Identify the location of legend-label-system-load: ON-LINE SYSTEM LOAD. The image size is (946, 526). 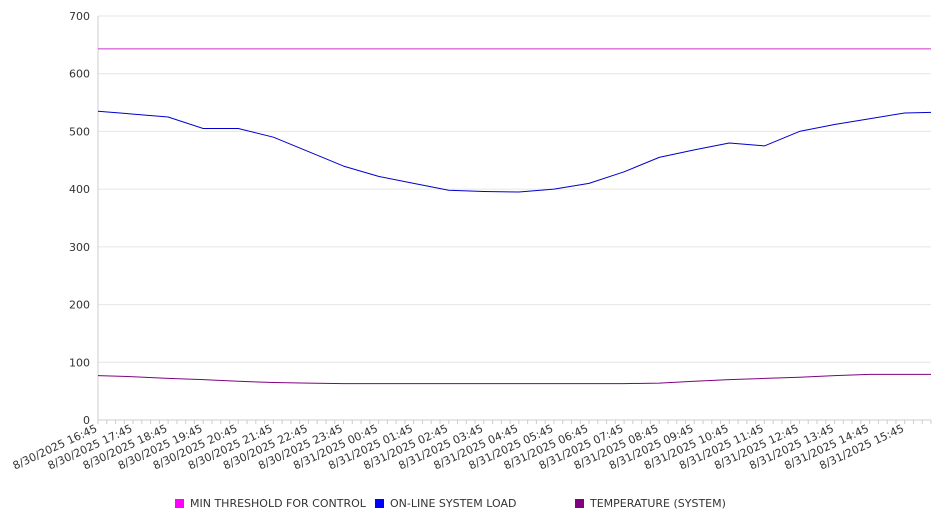
(453, 503).